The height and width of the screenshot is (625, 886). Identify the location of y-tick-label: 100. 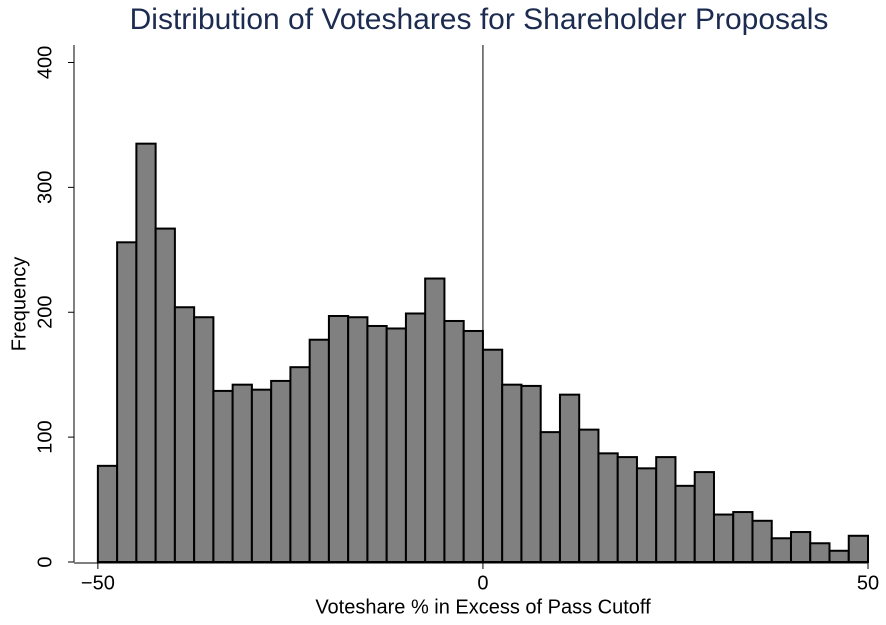
(45, 436).